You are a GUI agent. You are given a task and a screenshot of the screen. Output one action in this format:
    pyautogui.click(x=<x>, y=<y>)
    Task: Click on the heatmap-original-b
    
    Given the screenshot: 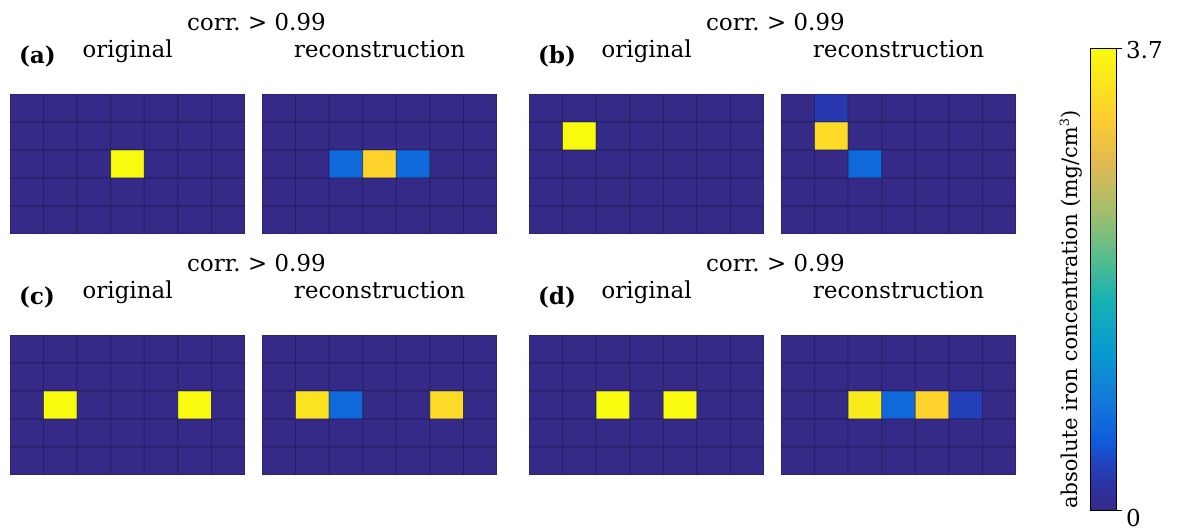 What is the action you would take?
    pyautogui.click(x=646, y=164)
    